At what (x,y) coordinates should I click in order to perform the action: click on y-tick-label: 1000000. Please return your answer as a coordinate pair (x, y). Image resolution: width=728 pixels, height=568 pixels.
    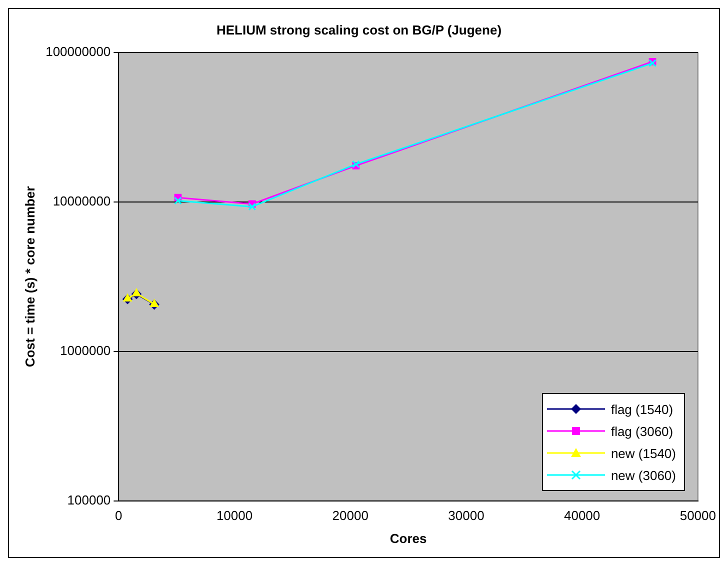
    Looking at the image, I should click on (85, 350).